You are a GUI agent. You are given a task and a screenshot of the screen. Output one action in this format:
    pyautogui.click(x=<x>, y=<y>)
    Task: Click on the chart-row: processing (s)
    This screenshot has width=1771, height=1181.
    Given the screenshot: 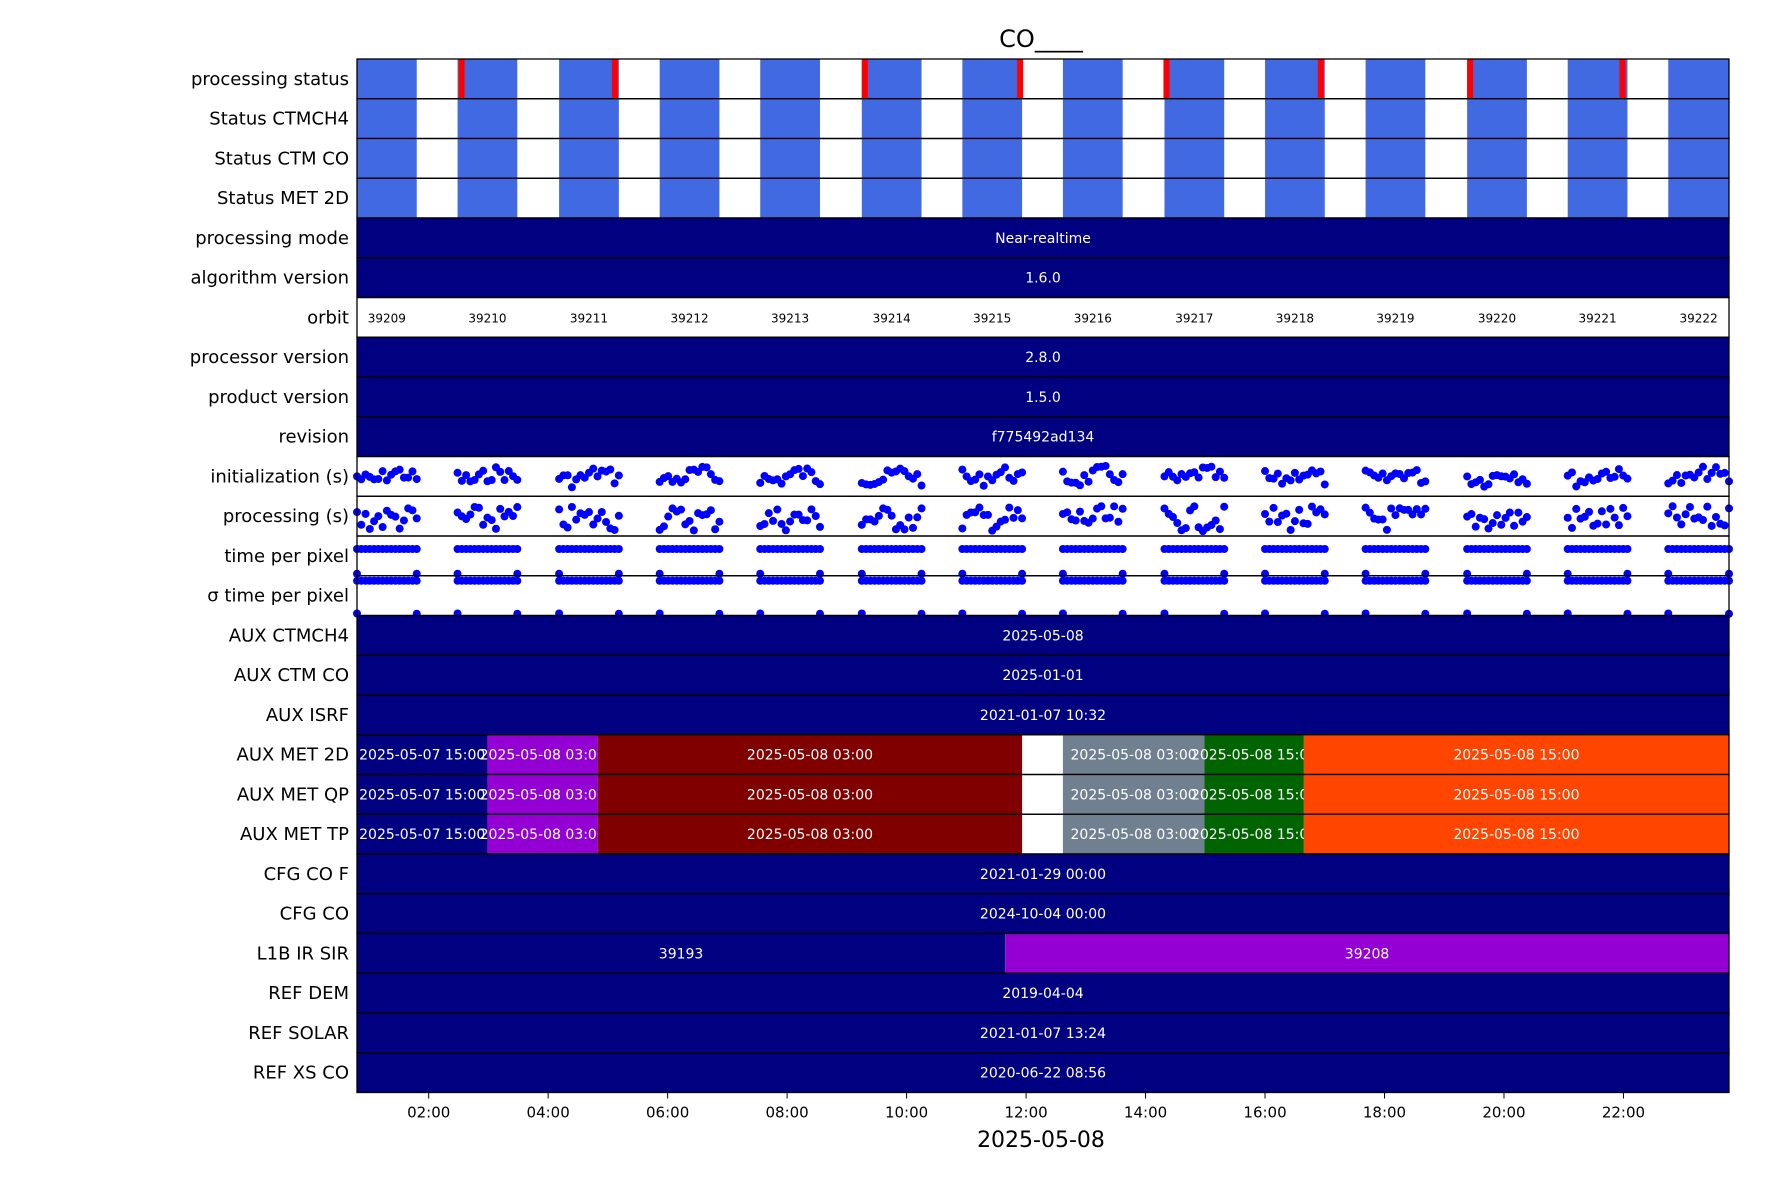 What is the action you would take?
    pyautogui.click(x=978, y=516)
    